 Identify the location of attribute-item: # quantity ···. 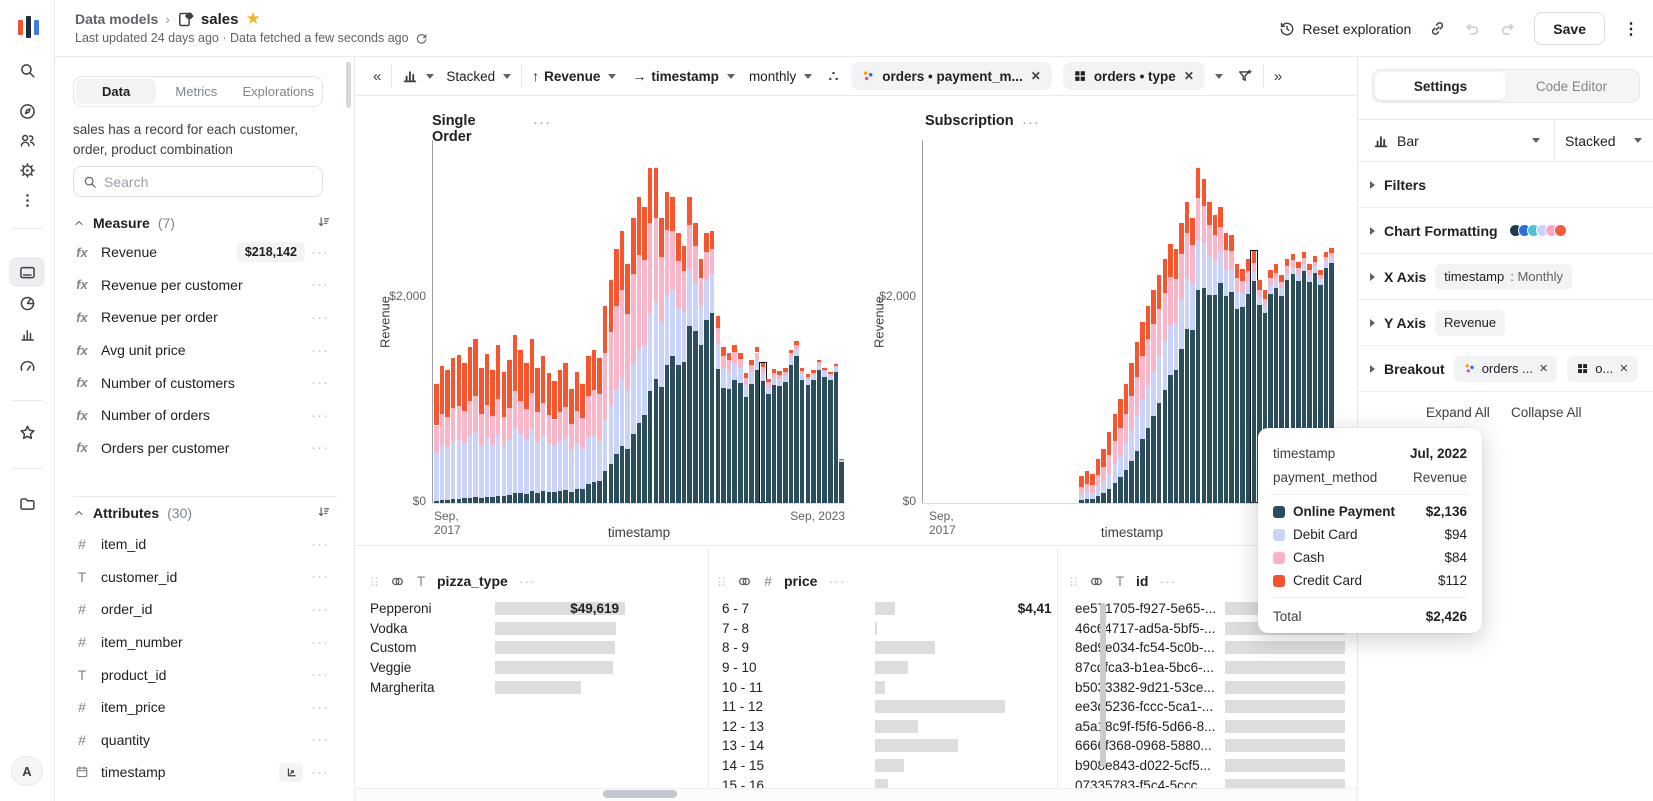
(205, 740).